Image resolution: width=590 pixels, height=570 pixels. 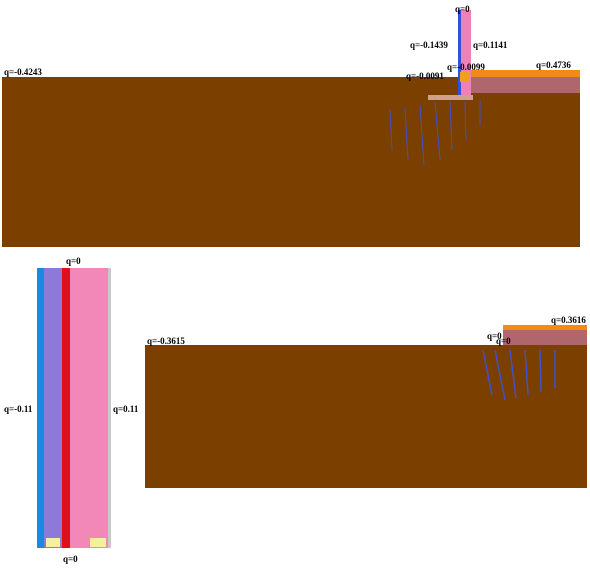 I want to click on wall-panel: q=0 q=-0.11 q=0.11 q=0, so click(x=71, y=410).